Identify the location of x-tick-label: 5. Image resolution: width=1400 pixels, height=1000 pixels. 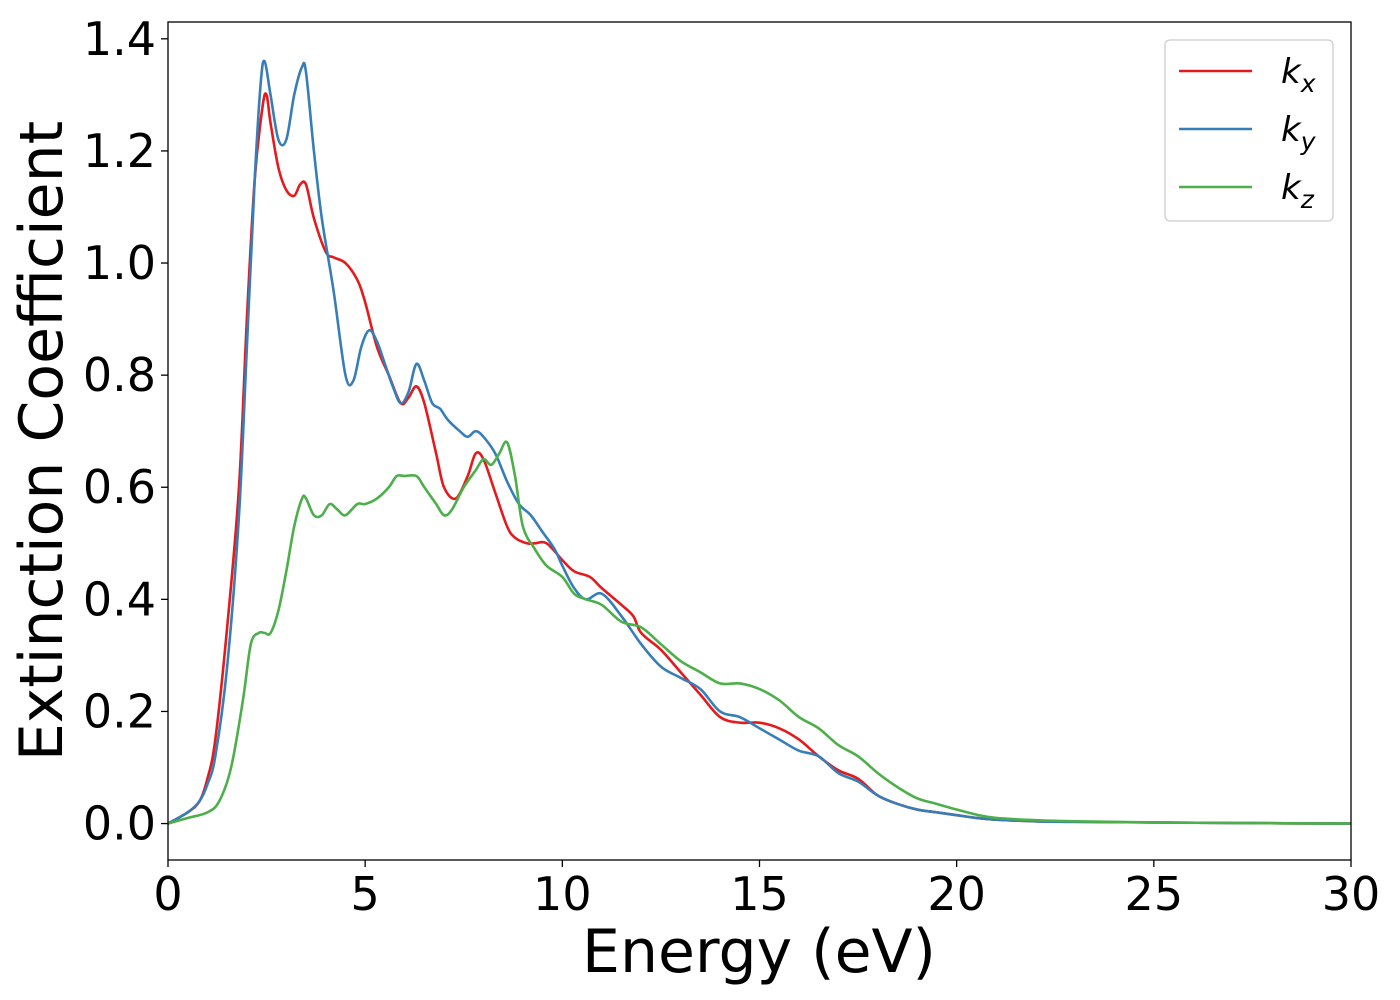
(365, 894).